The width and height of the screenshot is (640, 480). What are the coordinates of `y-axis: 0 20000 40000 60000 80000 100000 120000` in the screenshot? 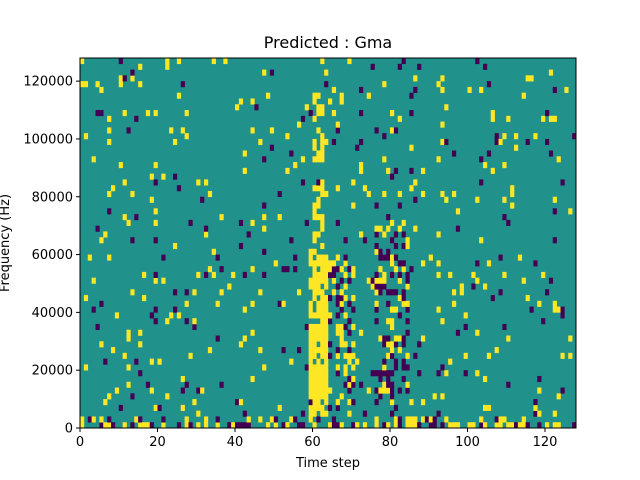 It's located at (51, 256).